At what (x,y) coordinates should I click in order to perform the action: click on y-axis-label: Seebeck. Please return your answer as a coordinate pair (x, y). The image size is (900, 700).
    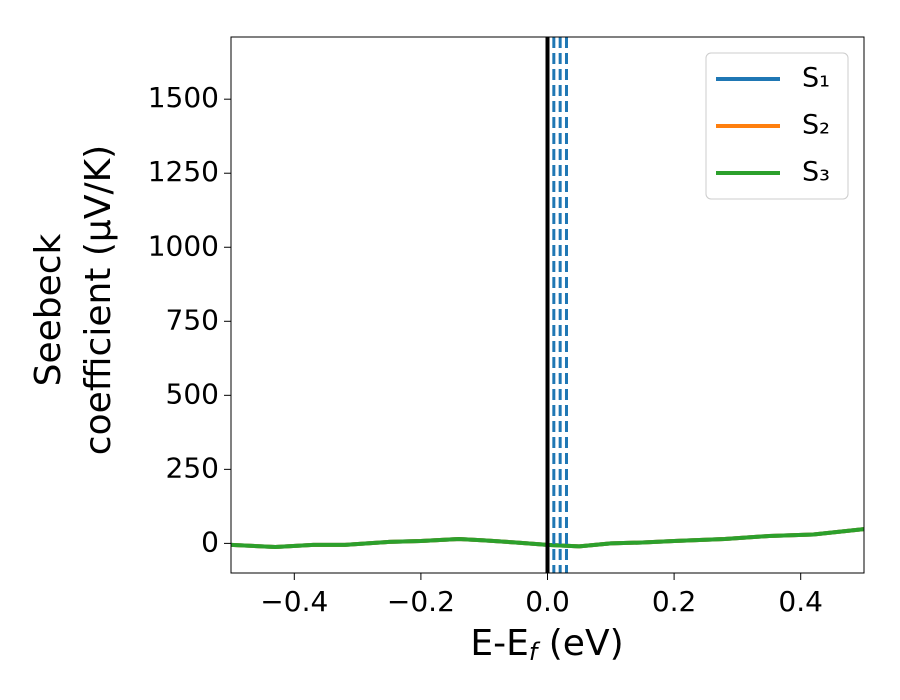
    Looking at the image, I should click on (48, 309).